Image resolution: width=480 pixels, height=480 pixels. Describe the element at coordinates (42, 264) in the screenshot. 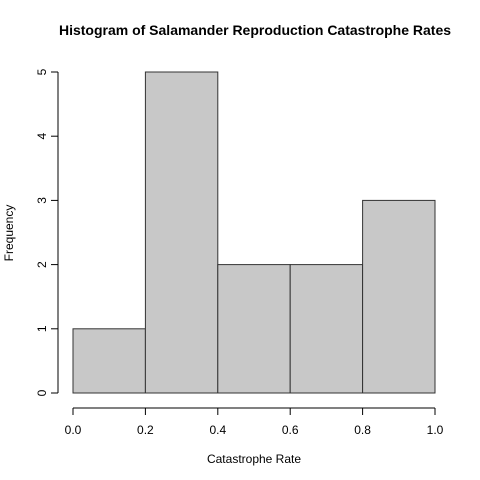

I see `y-tick-label-2: 2` at that location.